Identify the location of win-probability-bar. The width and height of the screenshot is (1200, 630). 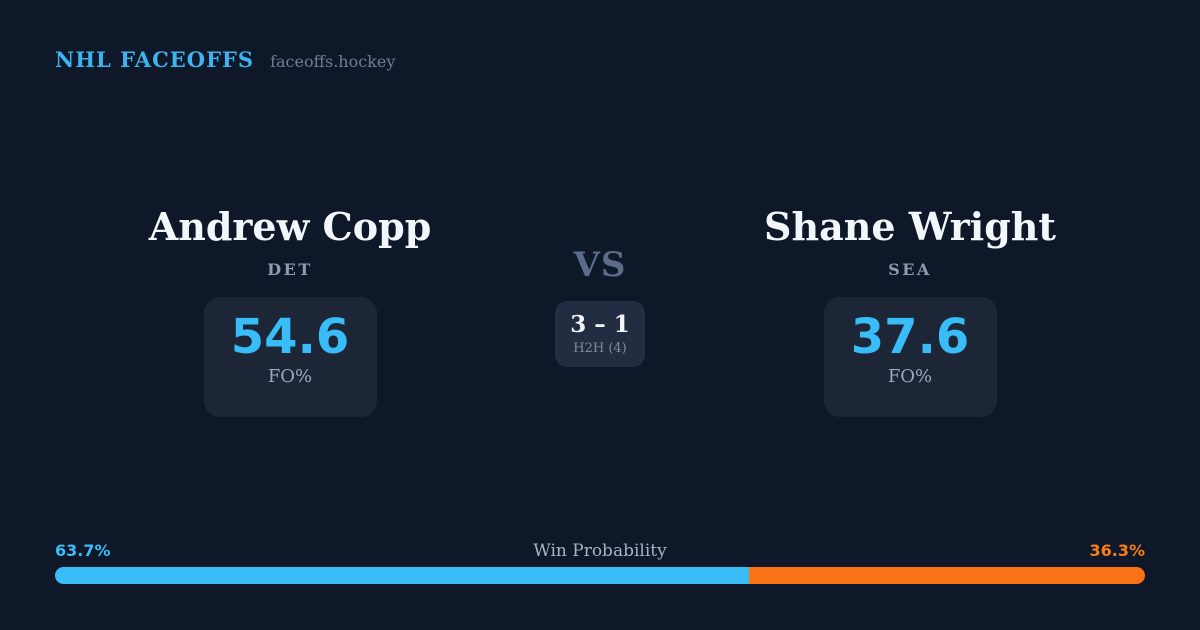
(600, 575).